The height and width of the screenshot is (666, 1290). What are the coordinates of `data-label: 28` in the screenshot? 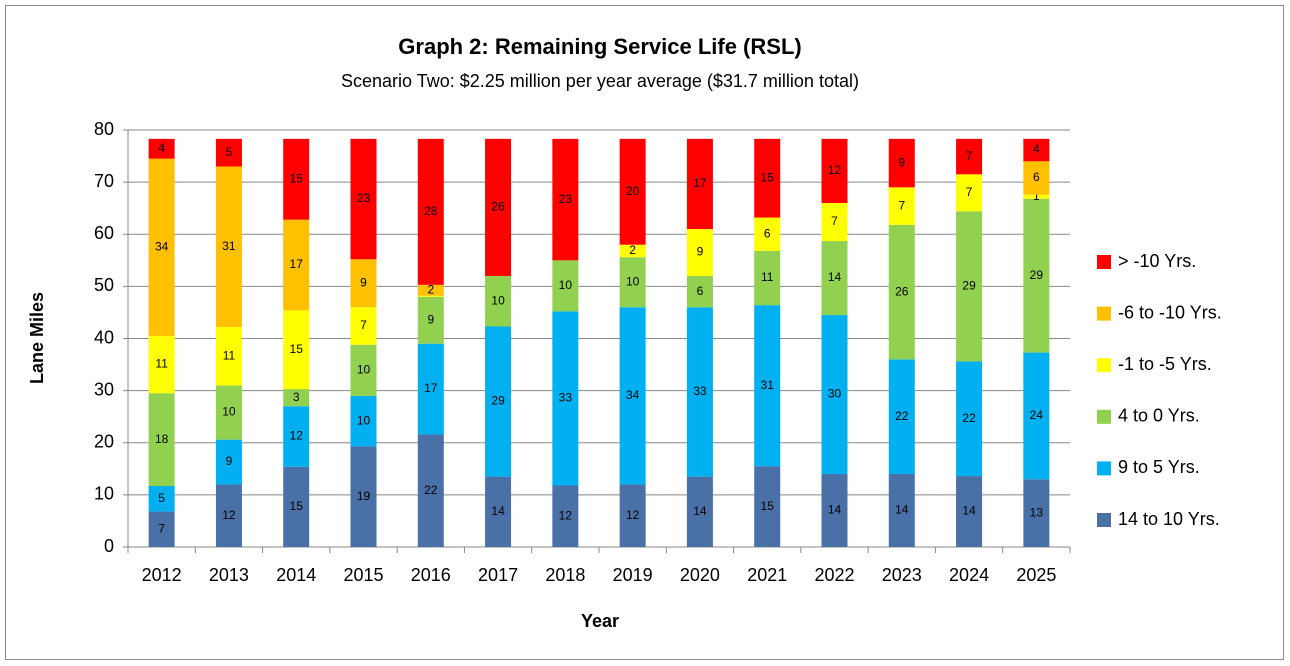 It's located at (431, 211).